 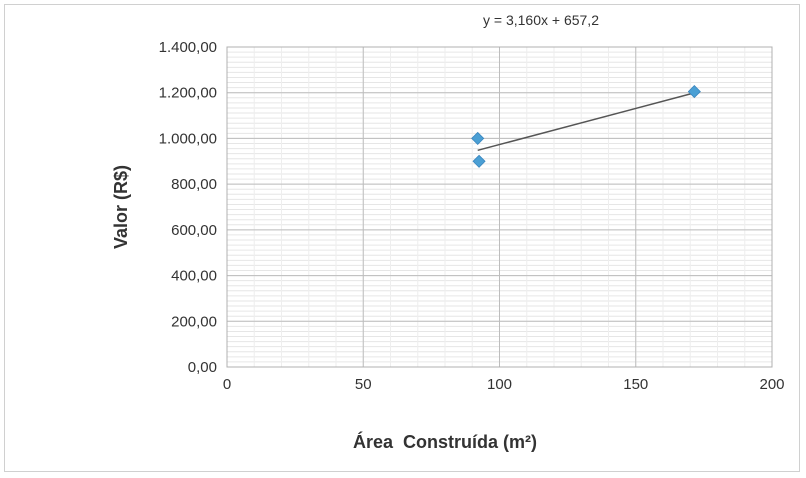 What do you see at coordinates (586, 122) in the screenshot?
I see `trendline` at bounding box center [586, 122].